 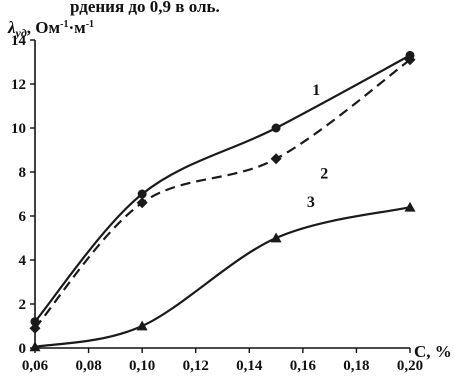 I want to click on x-tick-label: 0,20, so click(x=410, y=366).